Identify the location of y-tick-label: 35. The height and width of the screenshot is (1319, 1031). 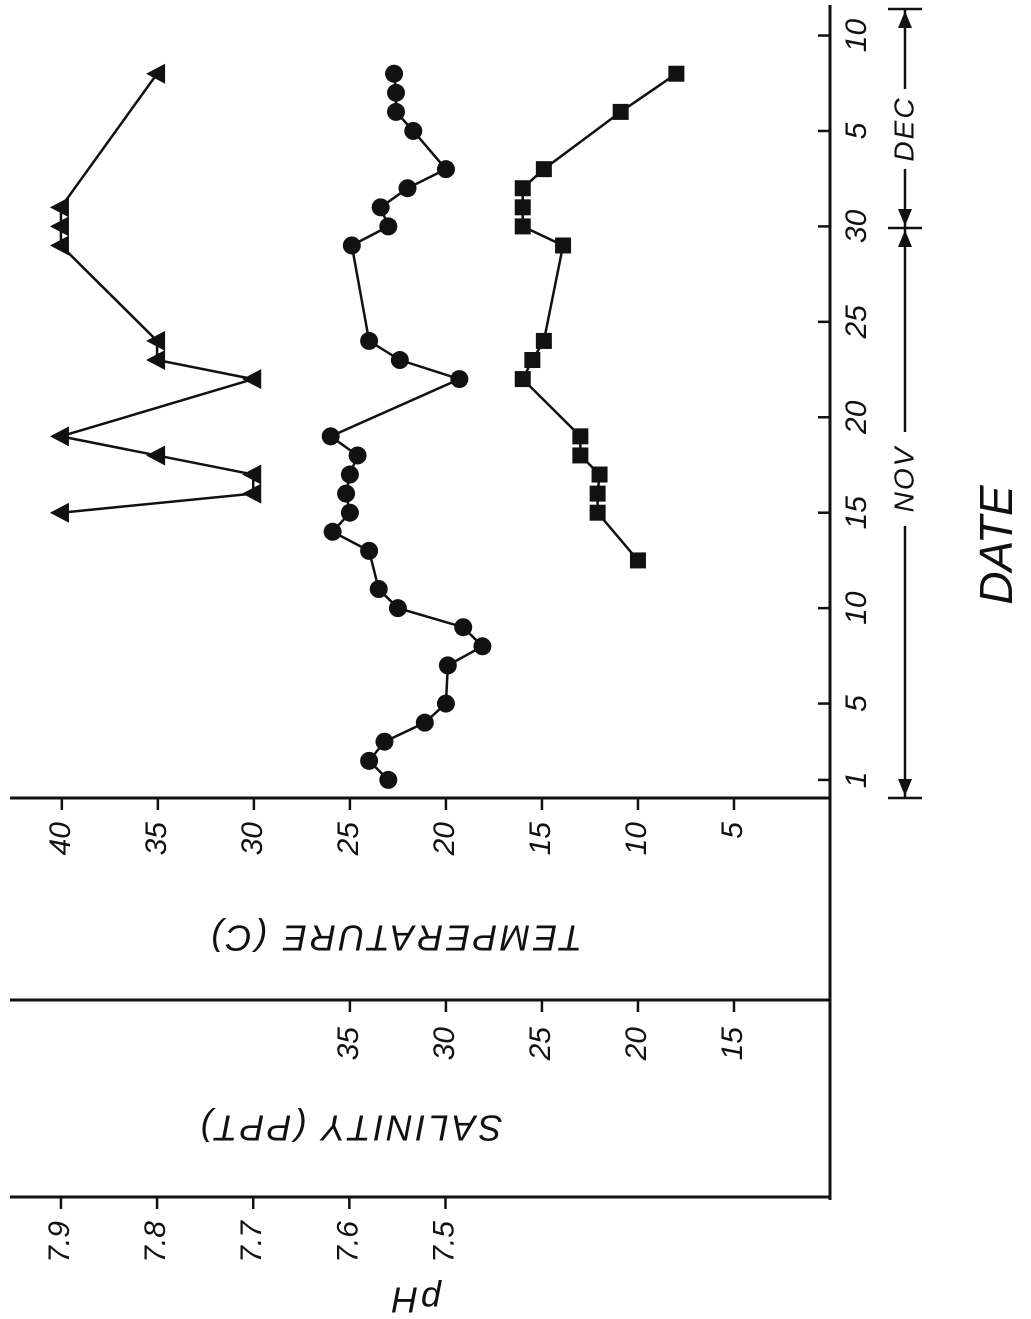
(156, 839).